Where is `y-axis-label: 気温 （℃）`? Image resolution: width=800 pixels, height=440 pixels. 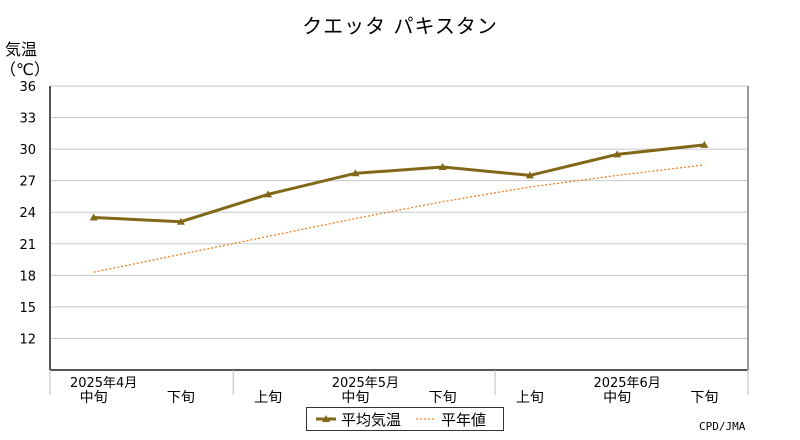
y-axis-label: 気温 （℃） is located at coordinates (25, 60).